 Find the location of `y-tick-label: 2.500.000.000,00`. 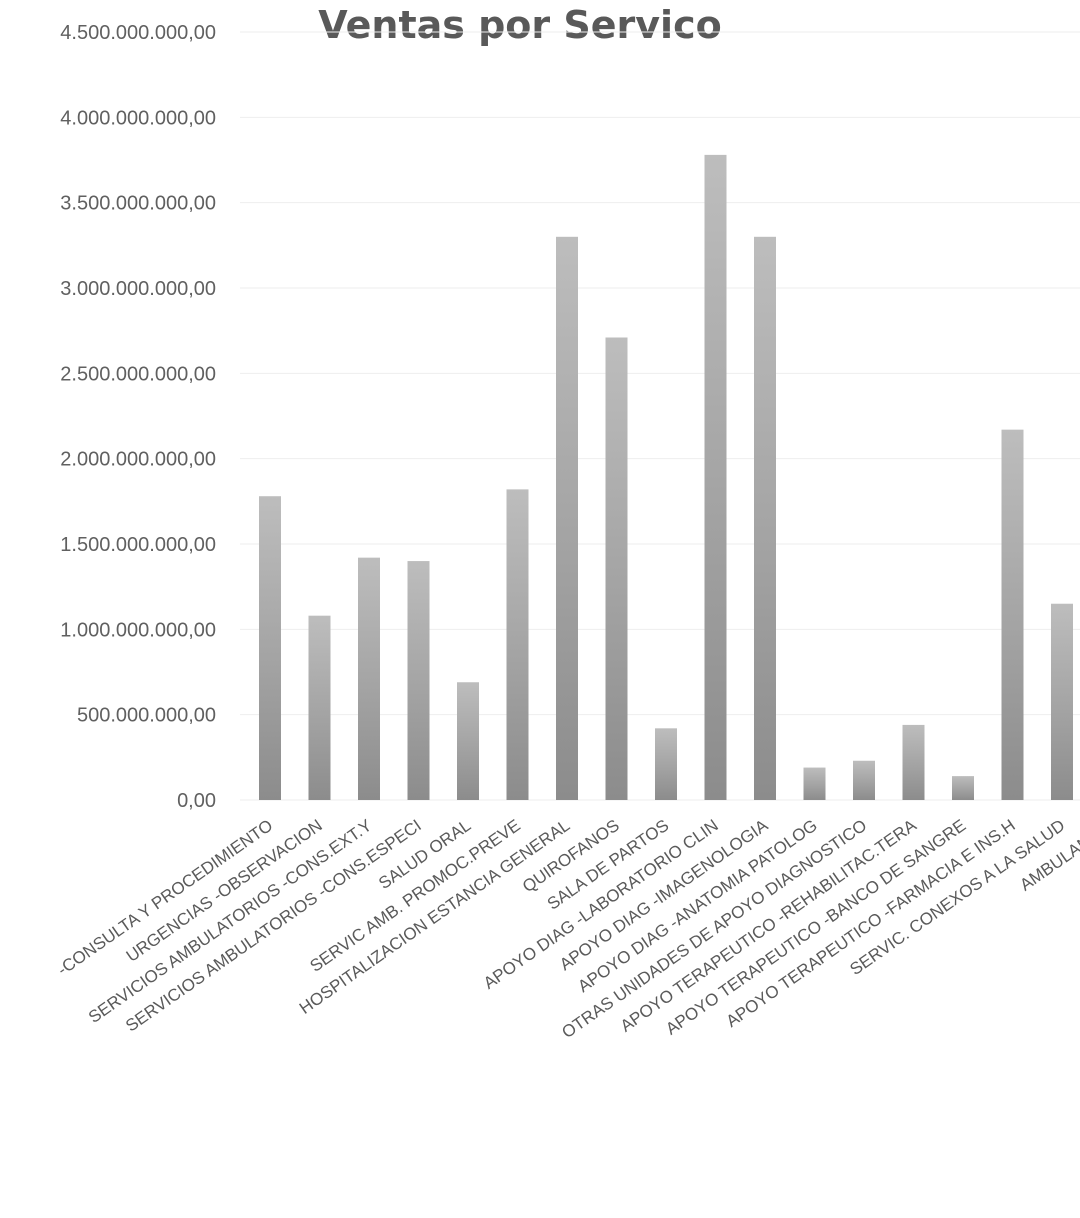

y-tick-label: 2.500.000.000,00 is located at coordinates (138, 374).